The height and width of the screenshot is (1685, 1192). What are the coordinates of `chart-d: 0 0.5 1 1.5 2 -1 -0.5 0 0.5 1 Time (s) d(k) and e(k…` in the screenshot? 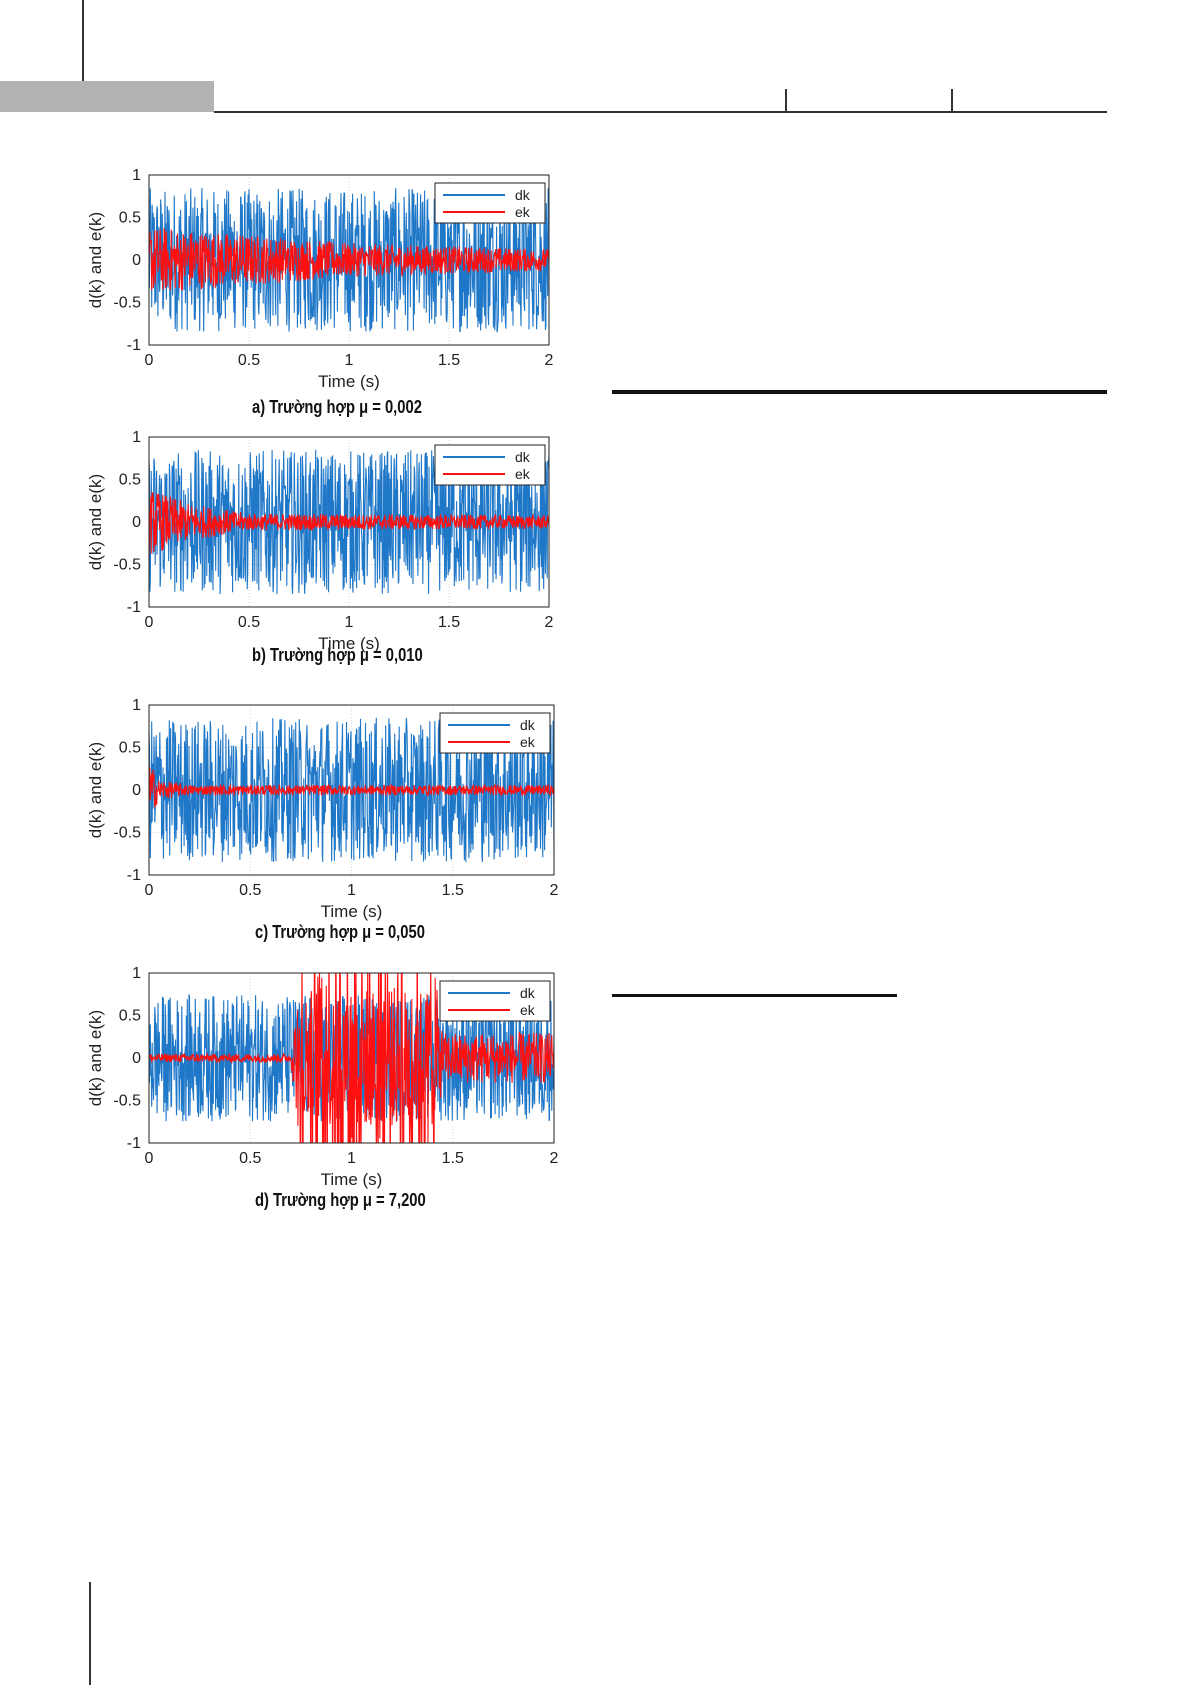 It's located at (337, 1079).